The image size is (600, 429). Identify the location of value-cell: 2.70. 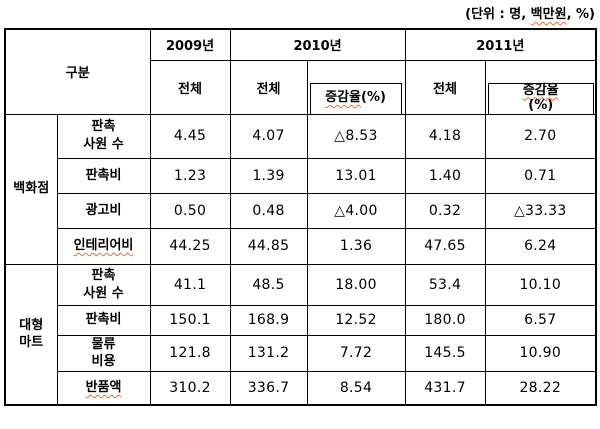
(540, 136).